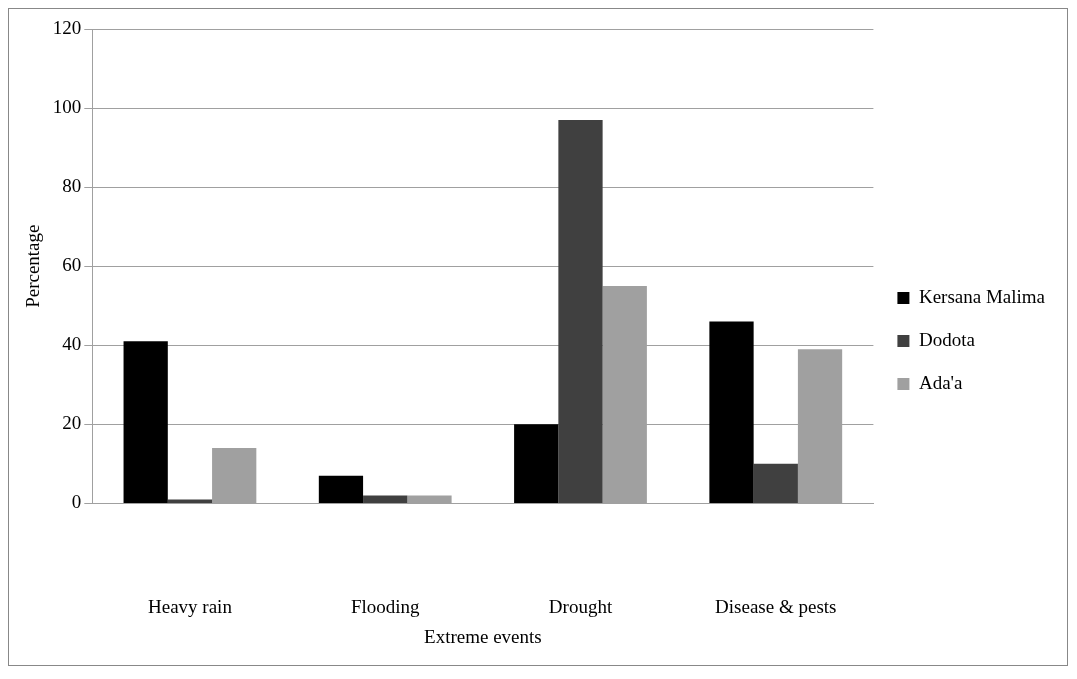 The image size is (1077, 679). What do you see at coordinates (76, 502) in the screenshot?
I see `y-tick-label: 0` at bounding box center [76, 502].